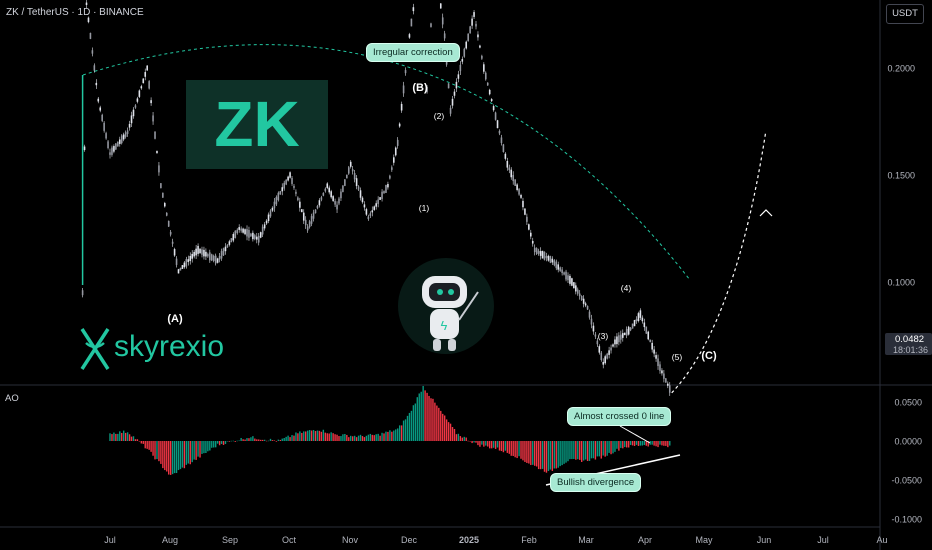  Describe the element at coordinates (413, 52) in the screenshot. I see `callout-irregular-correction: Irregular correction` at that location.